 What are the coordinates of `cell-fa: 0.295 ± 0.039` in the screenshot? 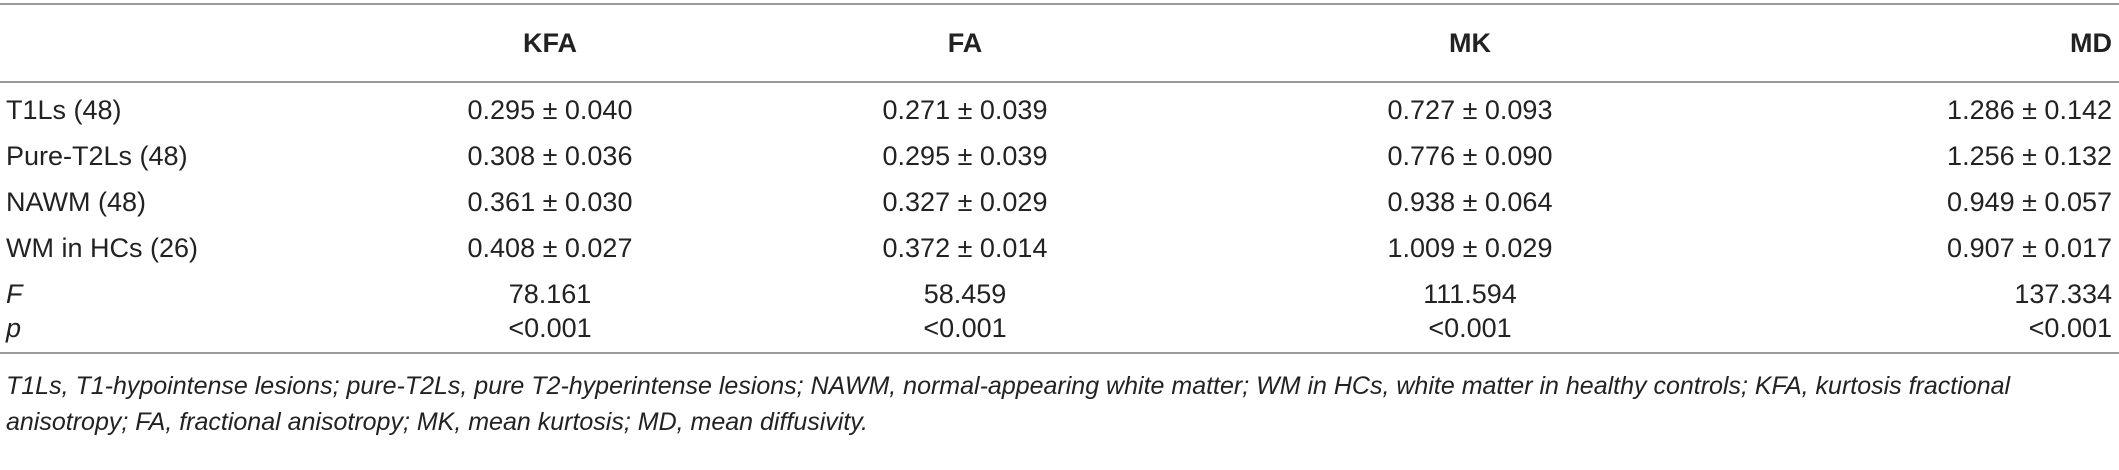 It's located at (965, 155).